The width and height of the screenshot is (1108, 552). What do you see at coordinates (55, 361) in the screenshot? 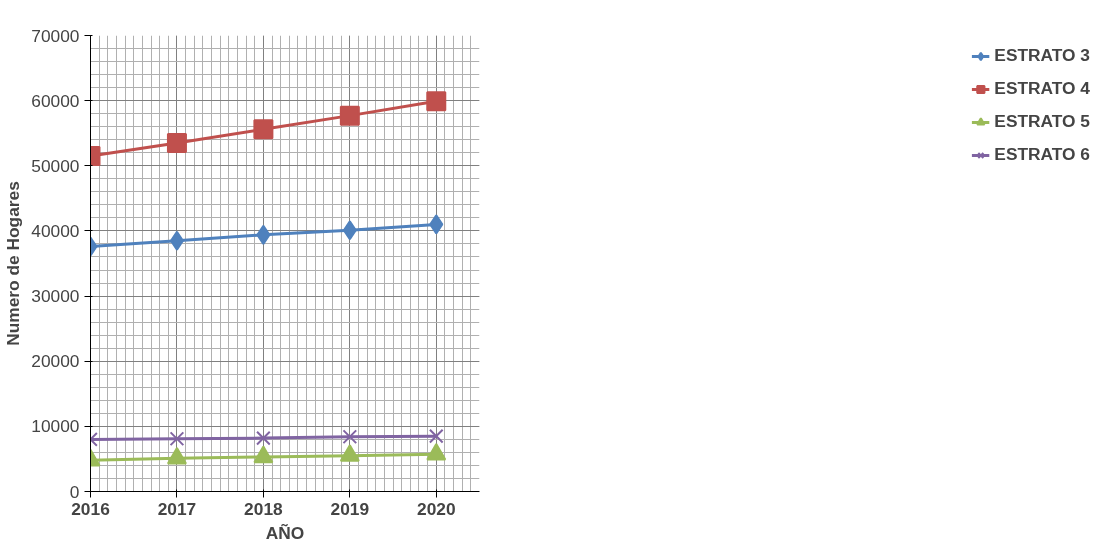
I see `y-tick-label: 20000` at bounding box center [55, 361].